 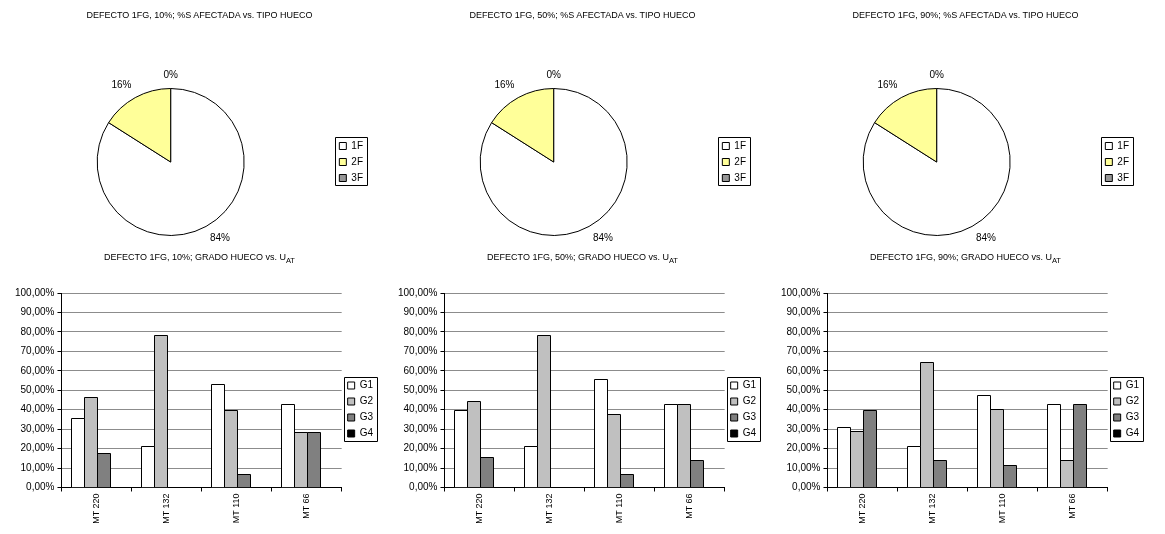 I want to click on chart-title: DEFECTO 1FG, 50%; %S AFECTADA vs. TIPO HUECO, so click(x=582, y=15).